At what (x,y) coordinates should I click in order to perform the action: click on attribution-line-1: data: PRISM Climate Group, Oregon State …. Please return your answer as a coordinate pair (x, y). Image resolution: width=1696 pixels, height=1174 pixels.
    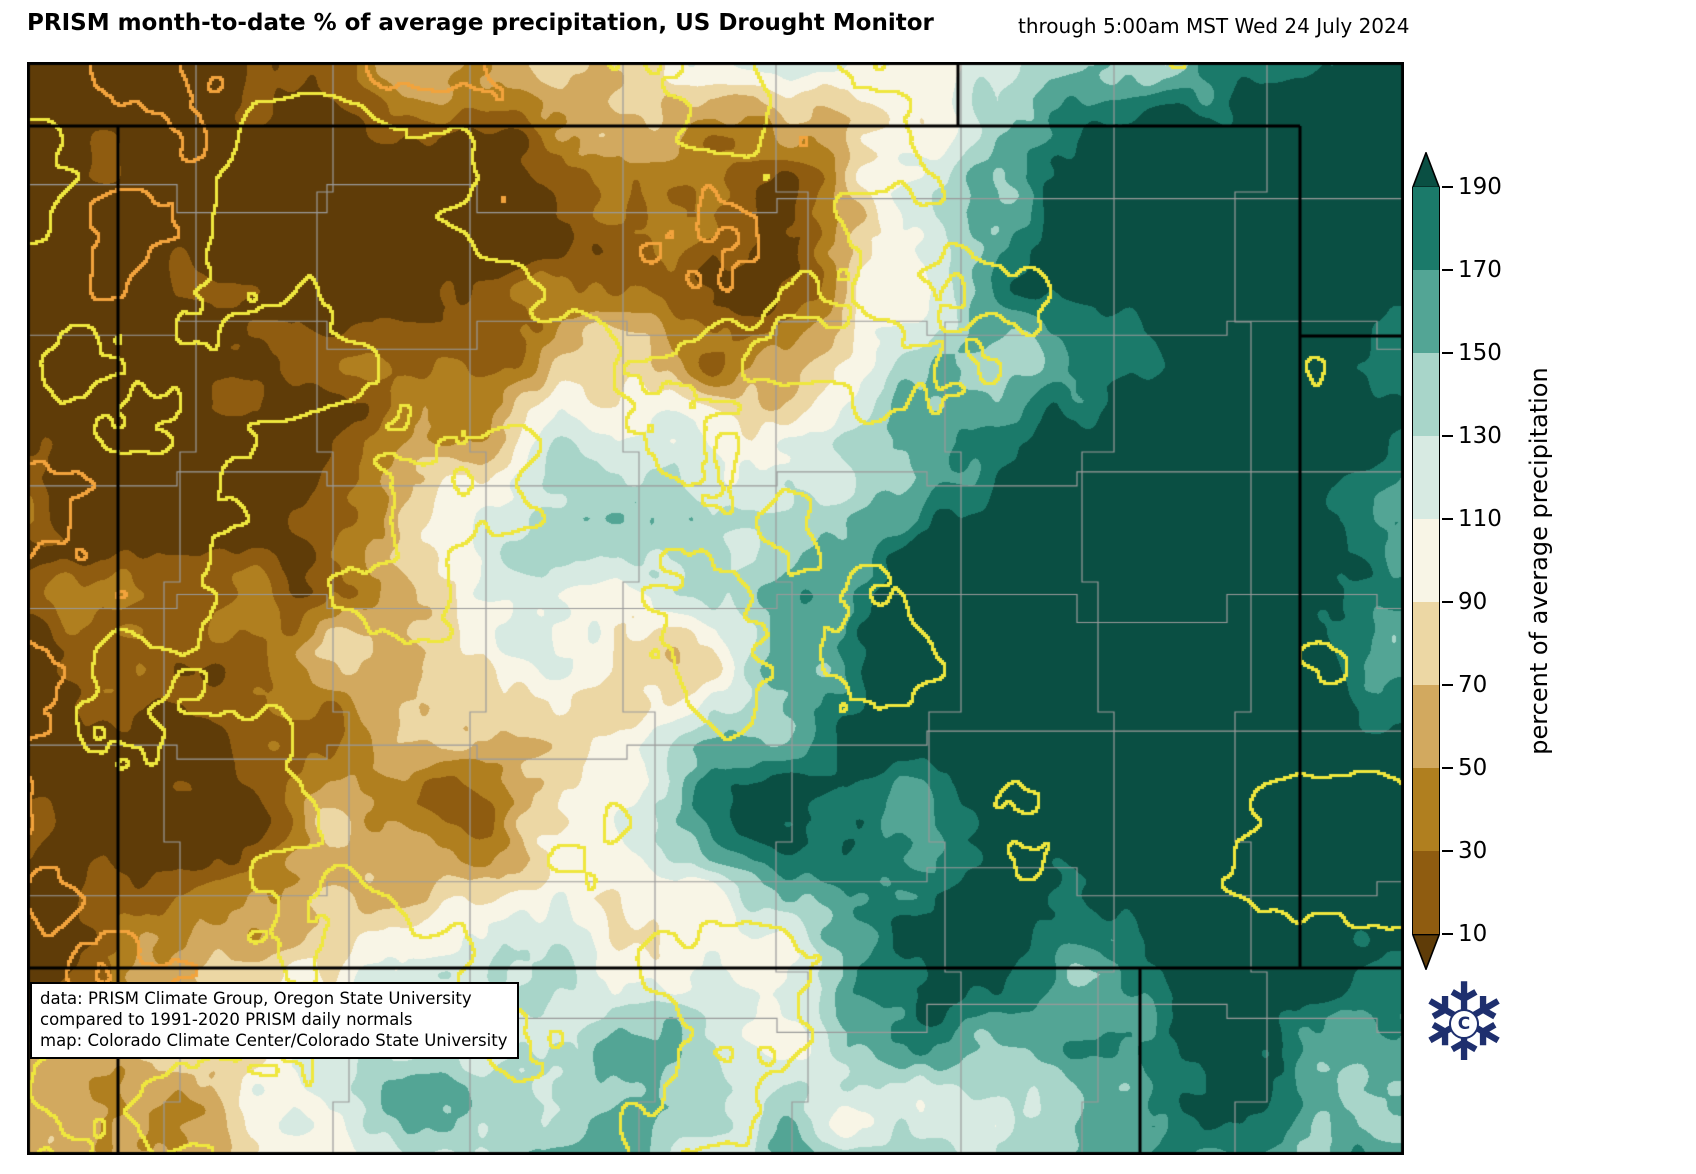
    Looking at the image, I should click on (256, 998).